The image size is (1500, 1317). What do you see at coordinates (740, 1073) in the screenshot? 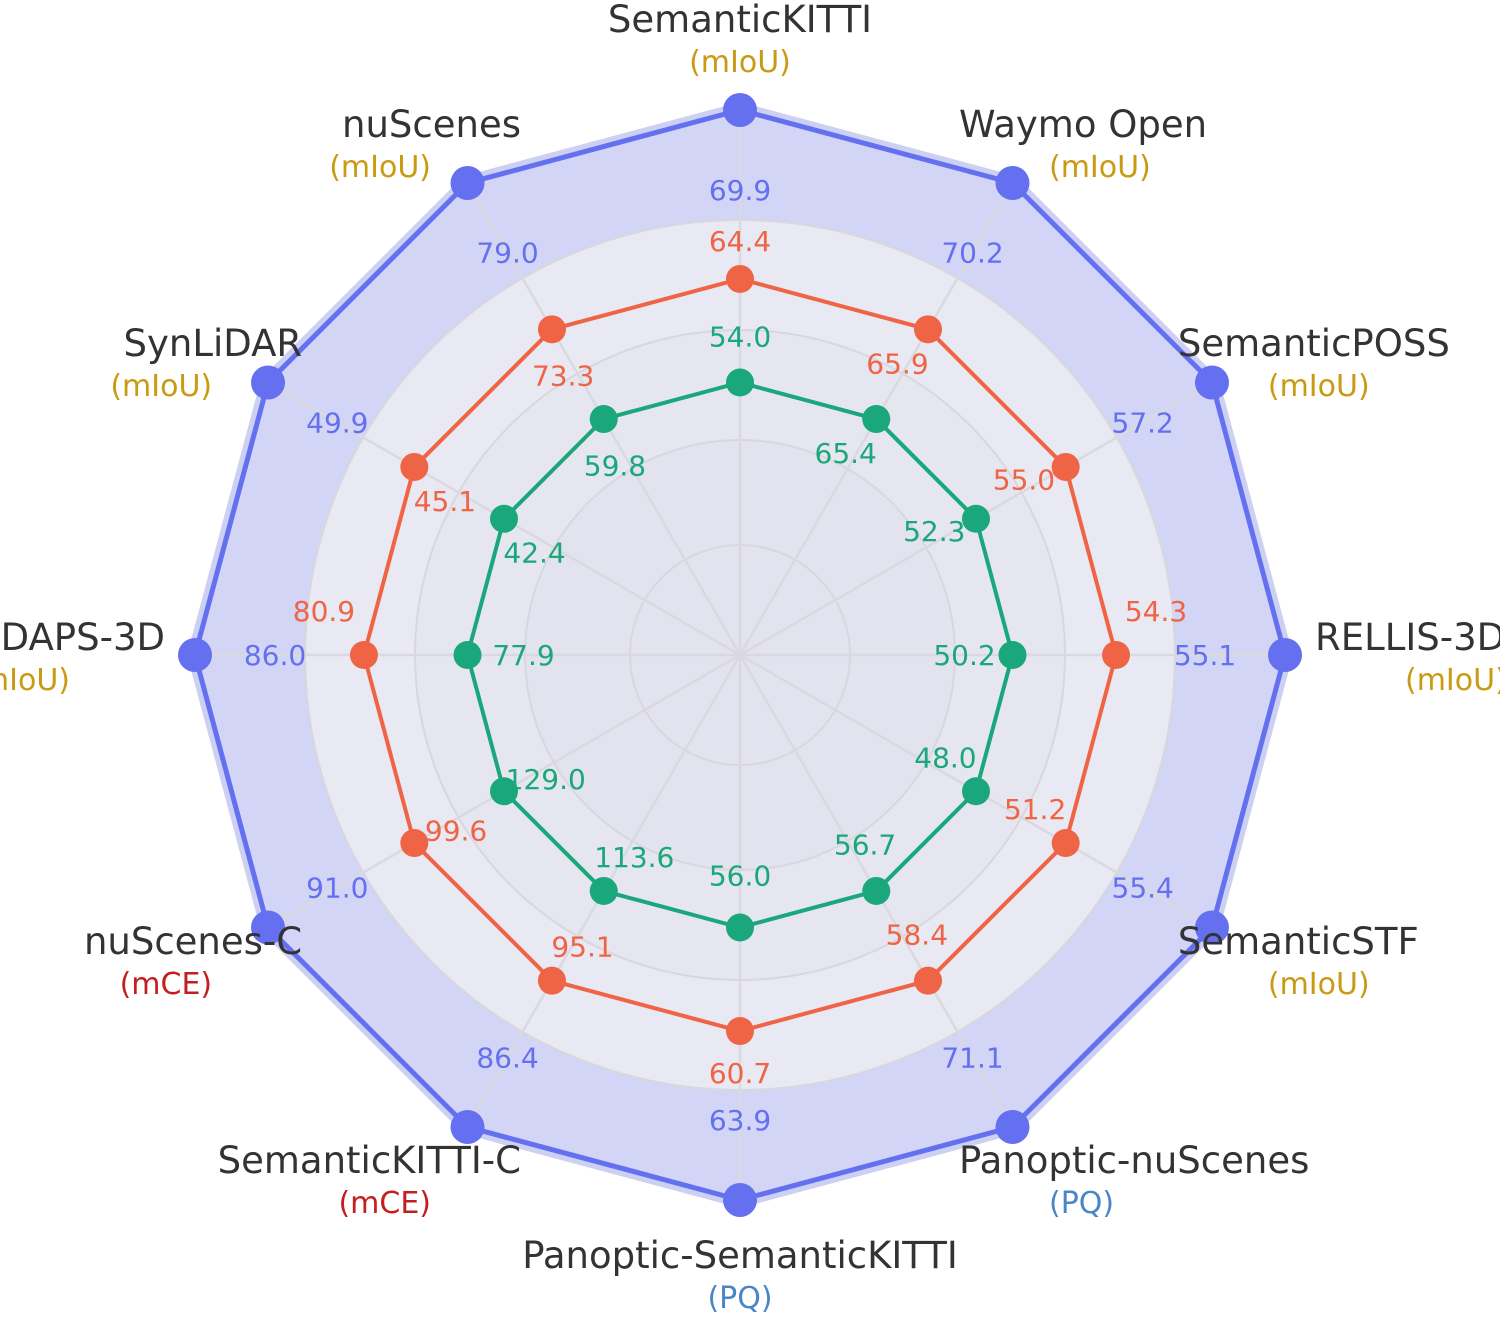
I see `value-label: 60.7` at bounding box center [740, 1073].